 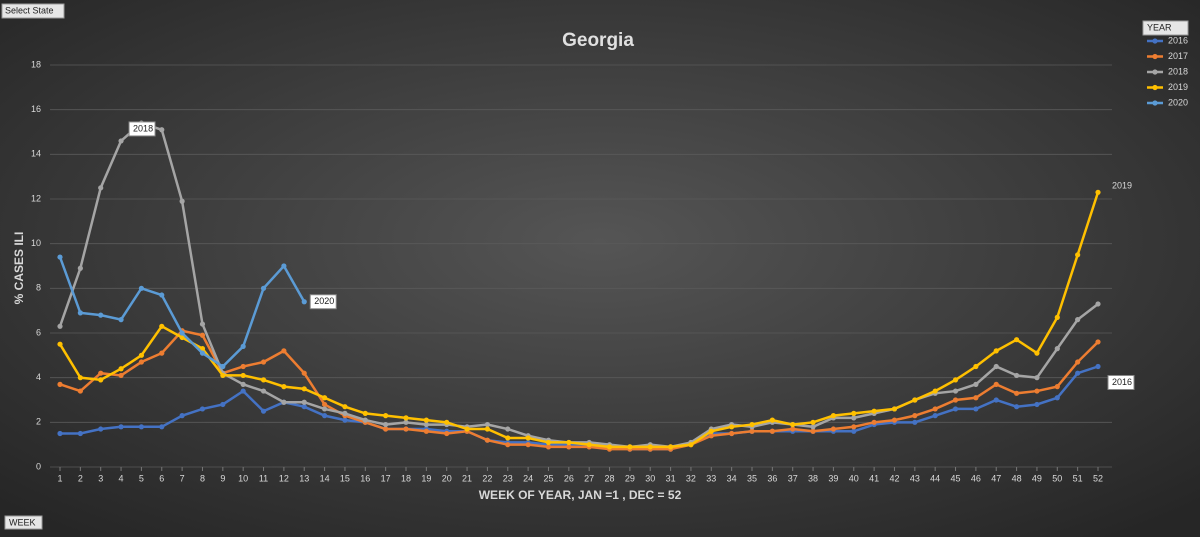 What do you see at coordinates (732, 478) in the screenshot?
I see `x-tick-label: 34` at bounding box center [732, 478].